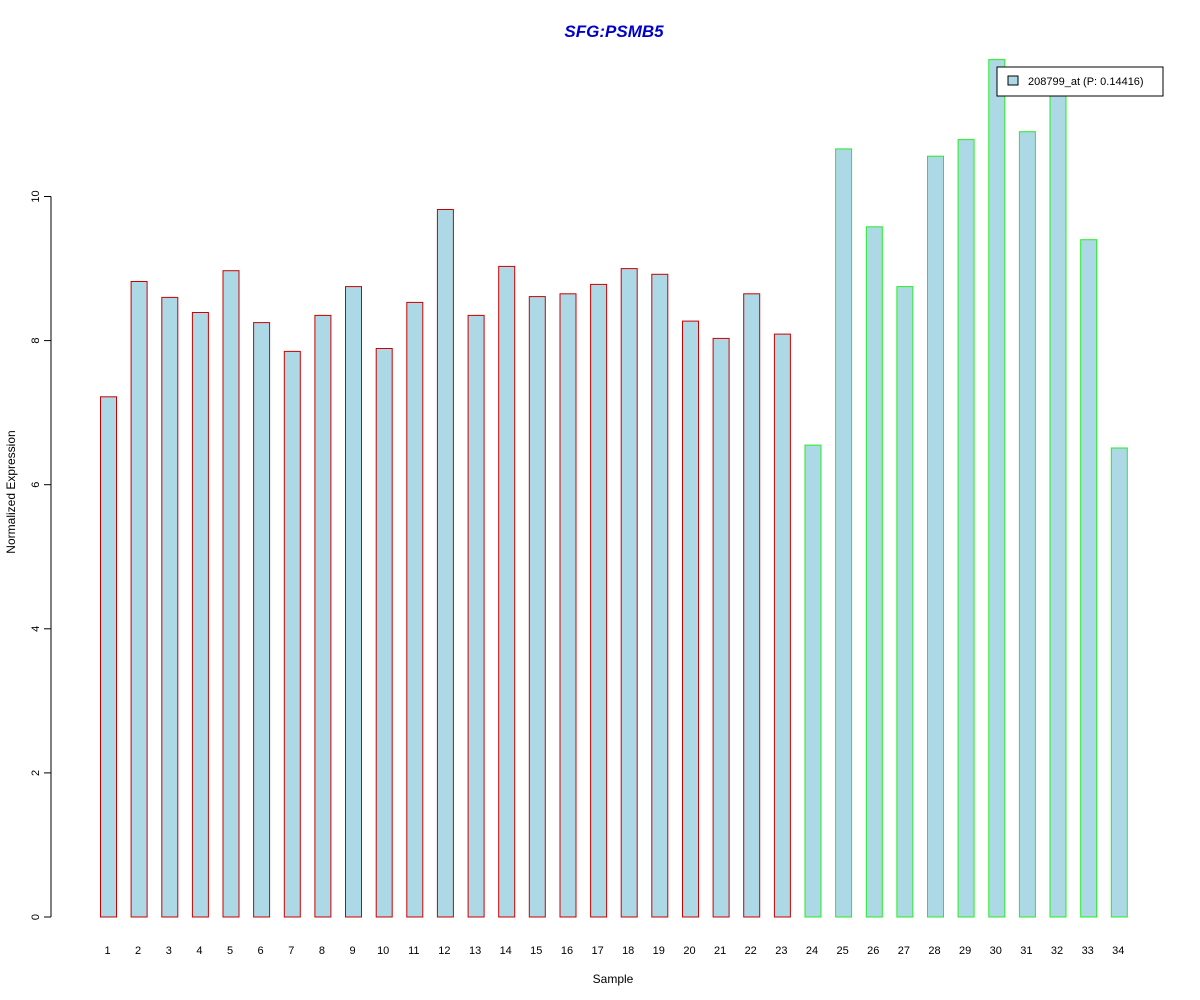 Image resolution: width=1200 pixels, height=1000 pixels. Describe the element at coordinates (11, 491) in the screenshot. I see `y-axis-label: Normalized Expression` at that location.